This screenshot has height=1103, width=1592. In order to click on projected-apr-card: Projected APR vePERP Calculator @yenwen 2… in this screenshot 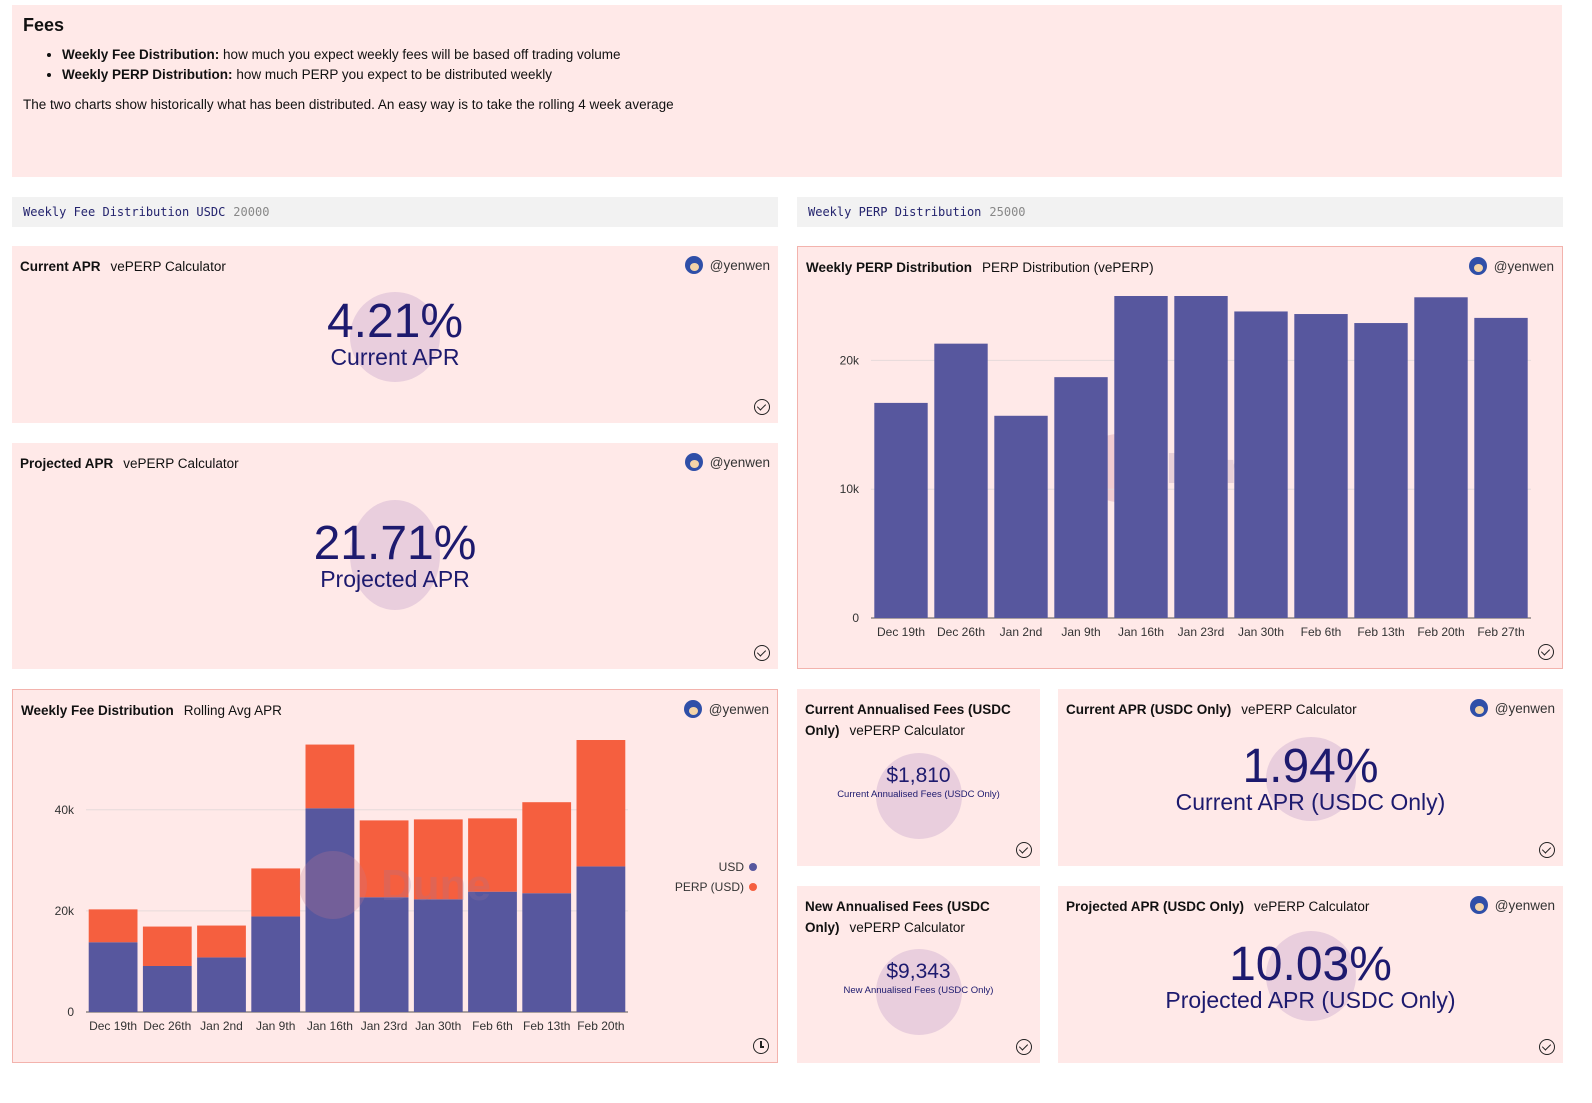, I will do `click(395, 556)`.